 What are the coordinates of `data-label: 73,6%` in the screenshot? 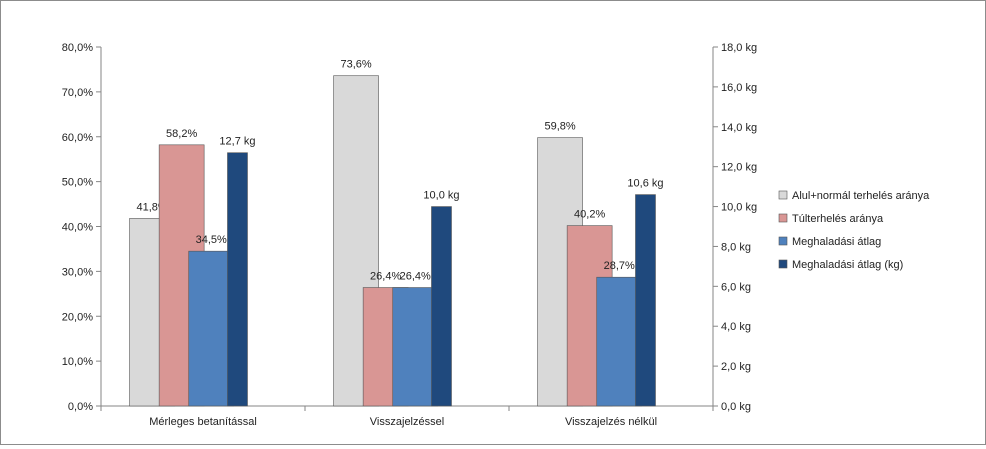 It's located at (355, 65).